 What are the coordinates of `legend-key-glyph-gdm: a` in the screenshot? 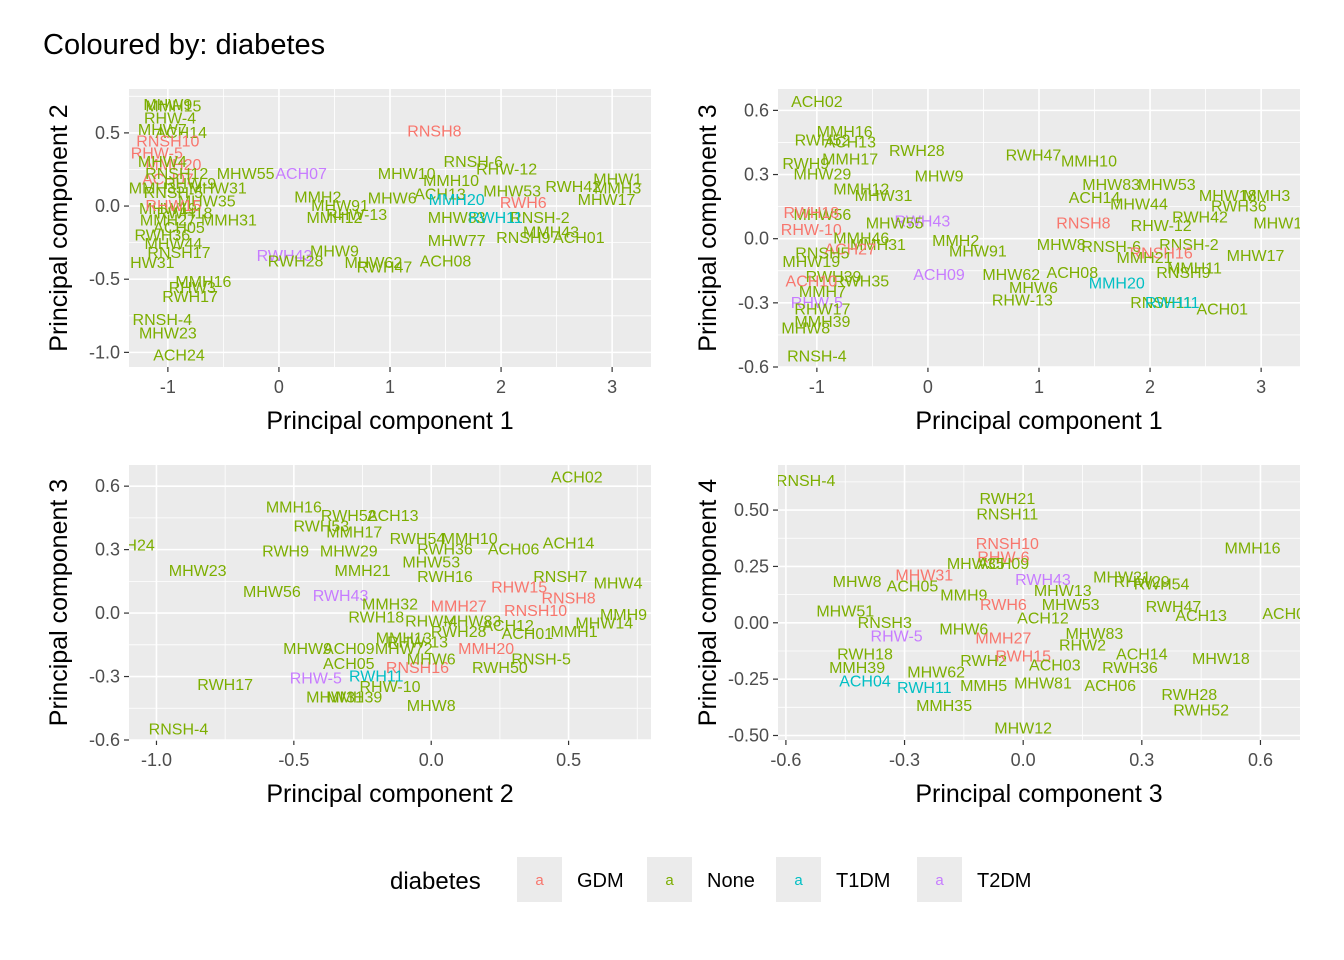 It's located at (539, 880).